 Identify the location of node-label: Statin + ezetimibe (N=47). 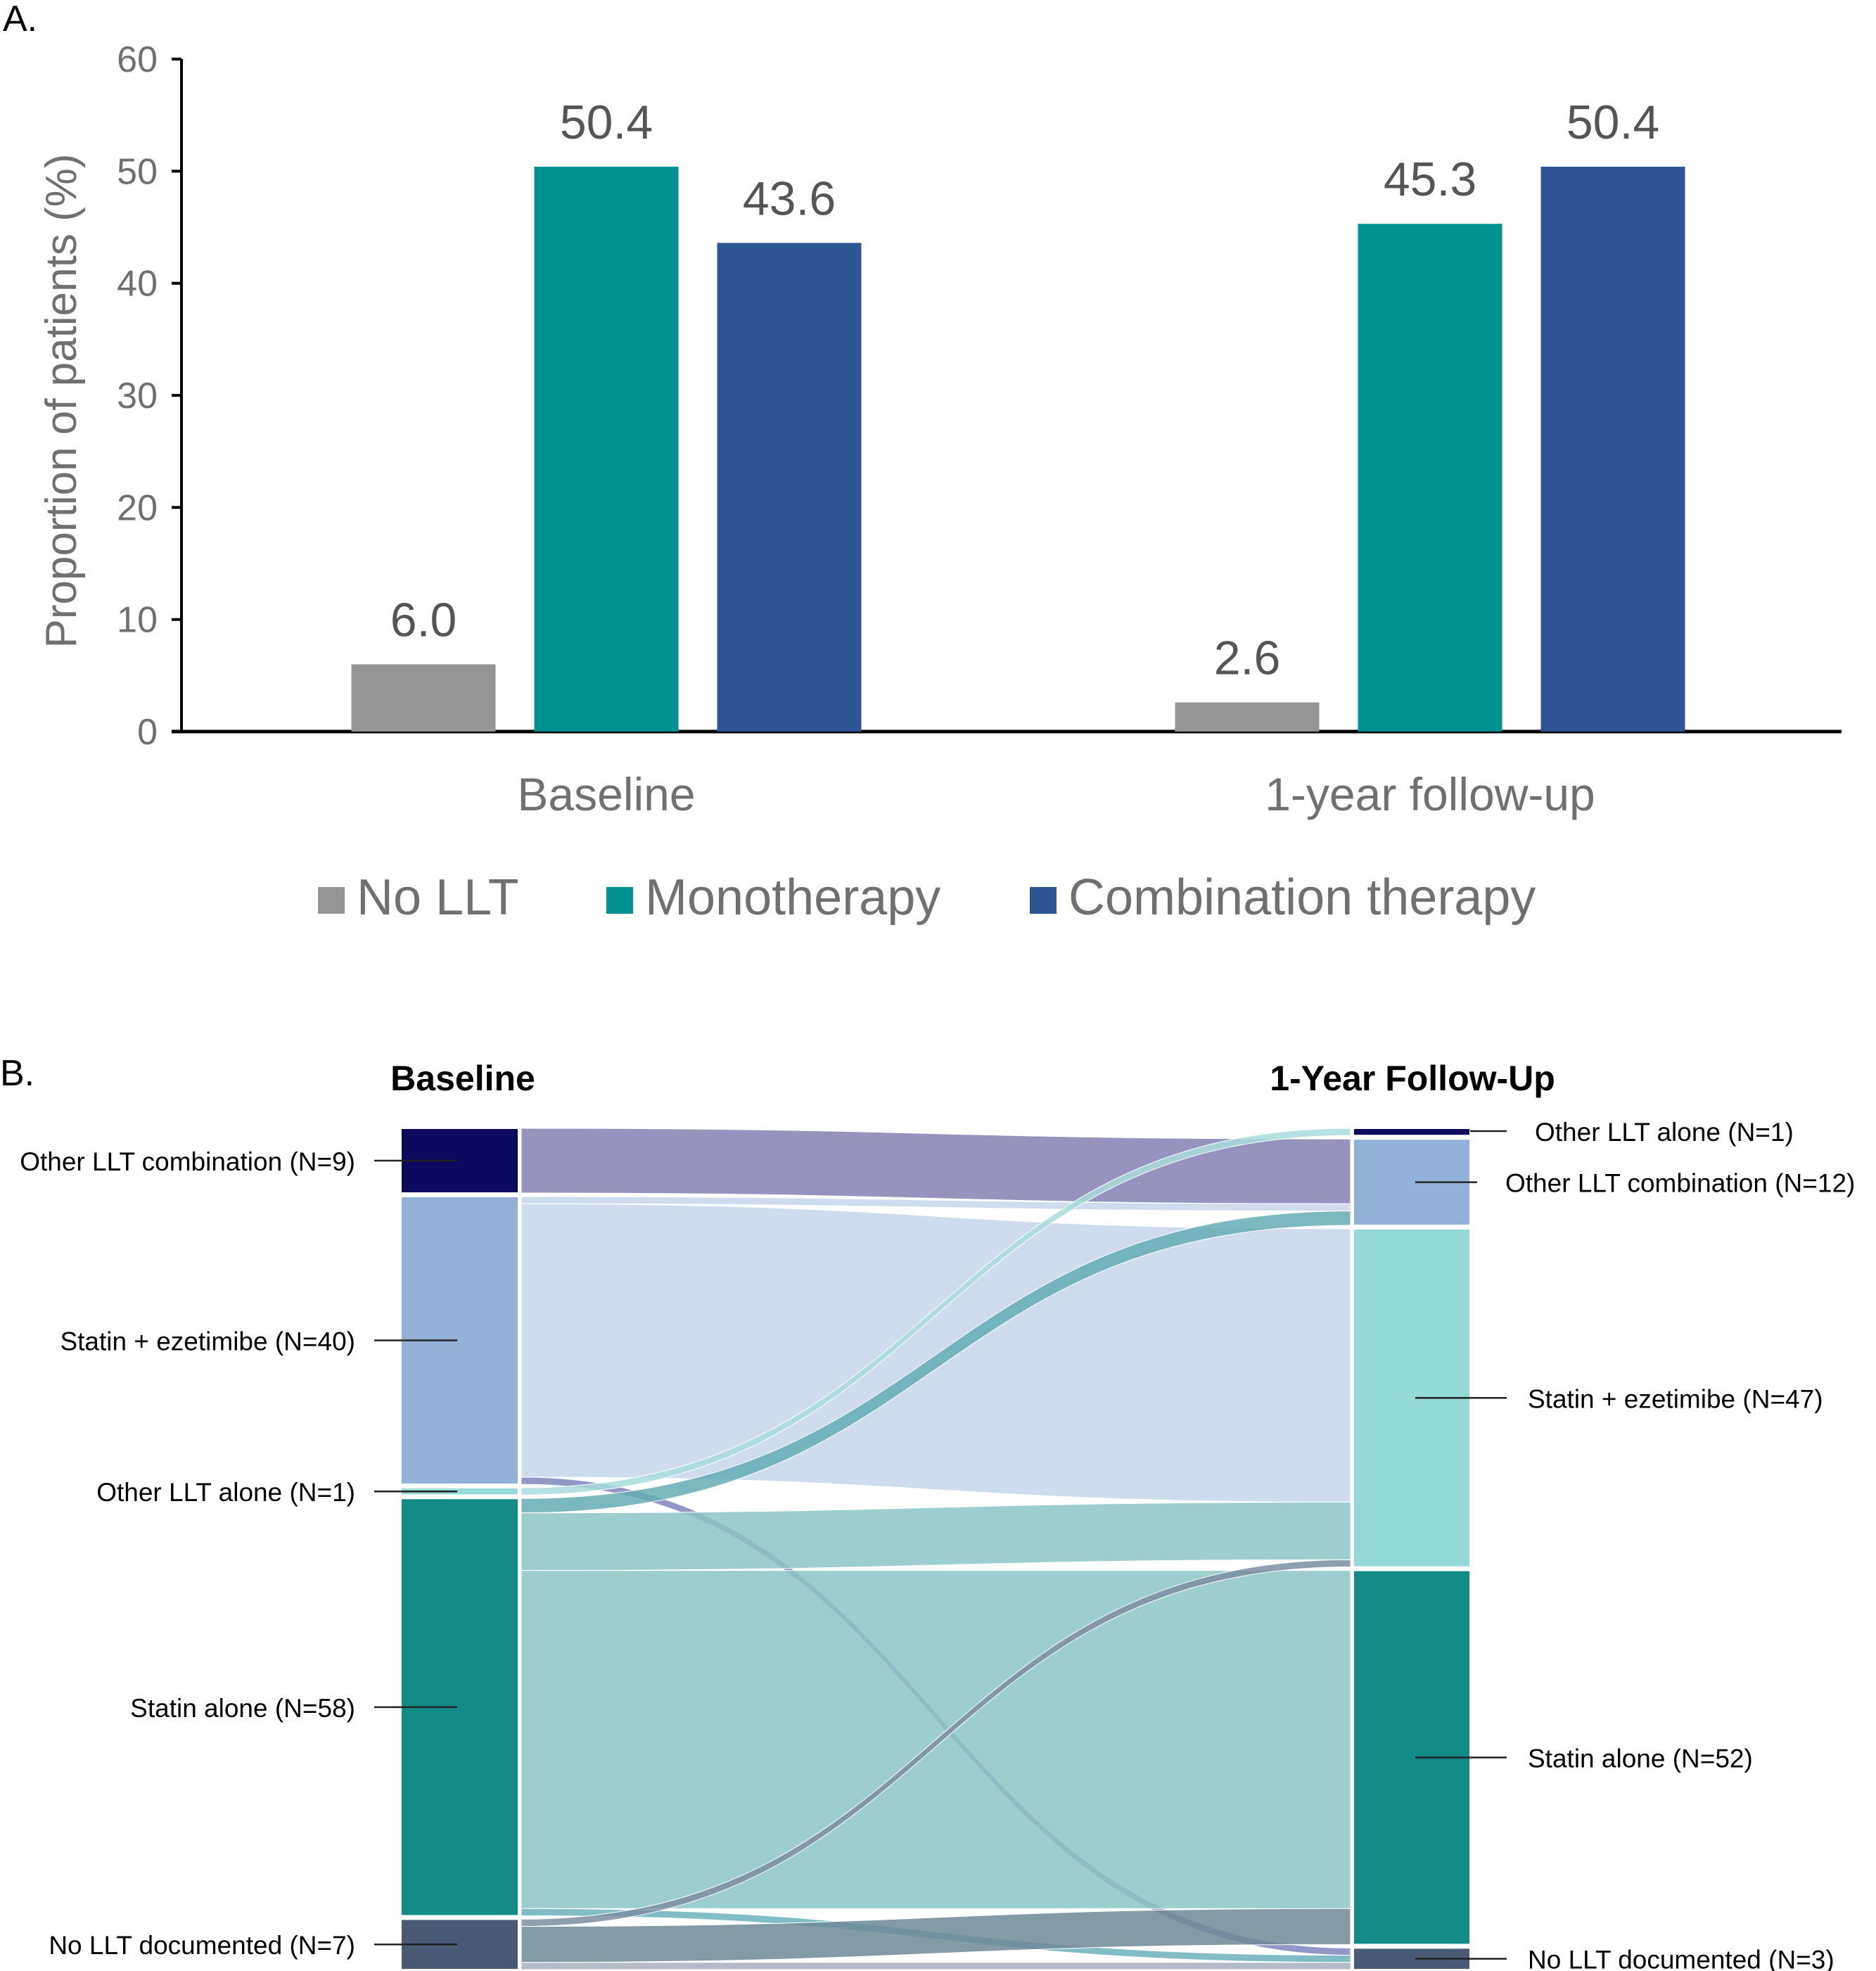
(1675, 1398).